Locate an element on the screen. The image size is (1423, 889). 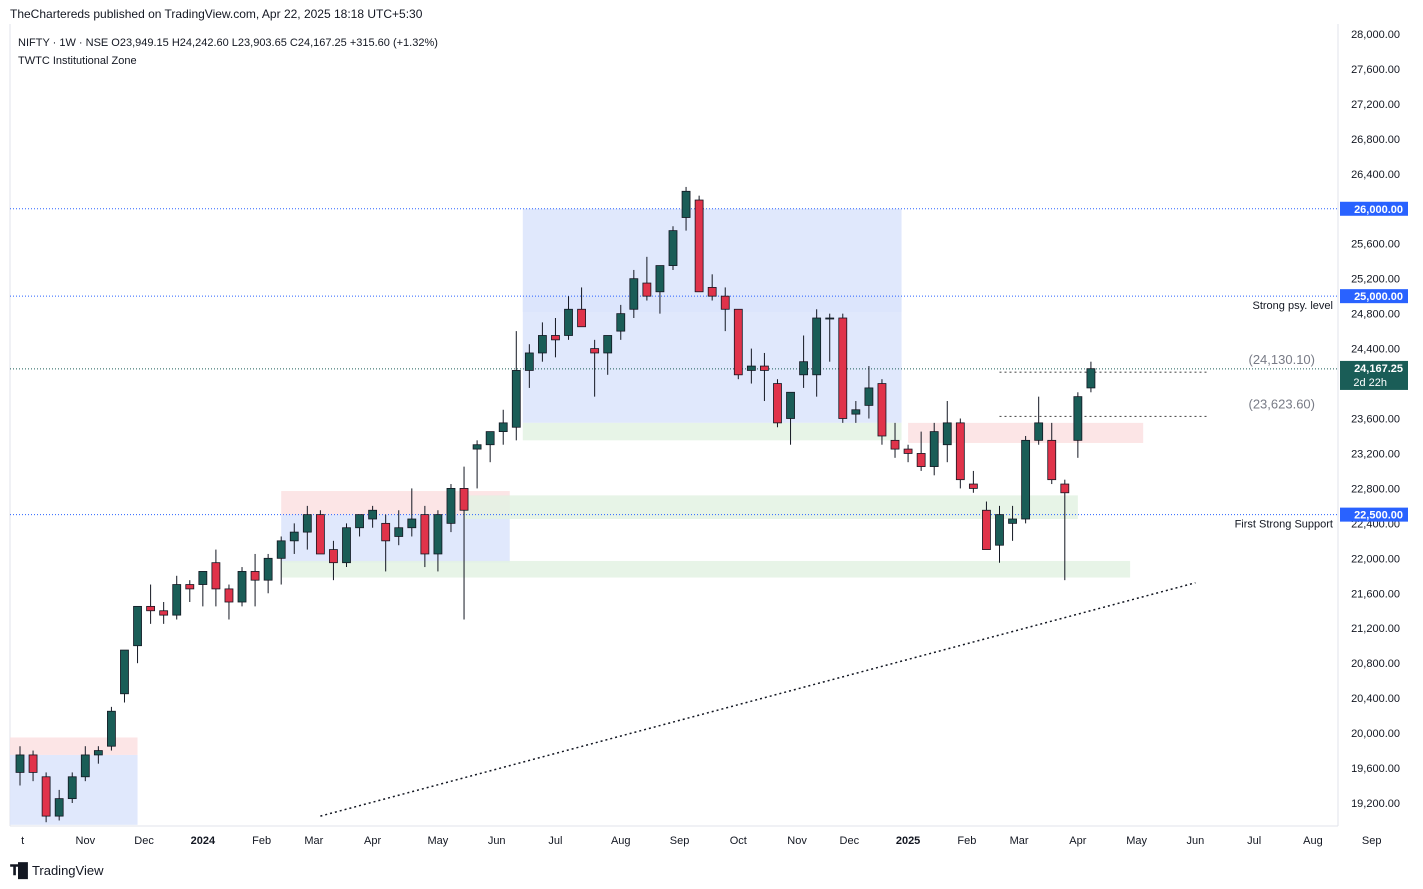
price-tick-label: 27,200.00 is located at coordinates (1375, 105).